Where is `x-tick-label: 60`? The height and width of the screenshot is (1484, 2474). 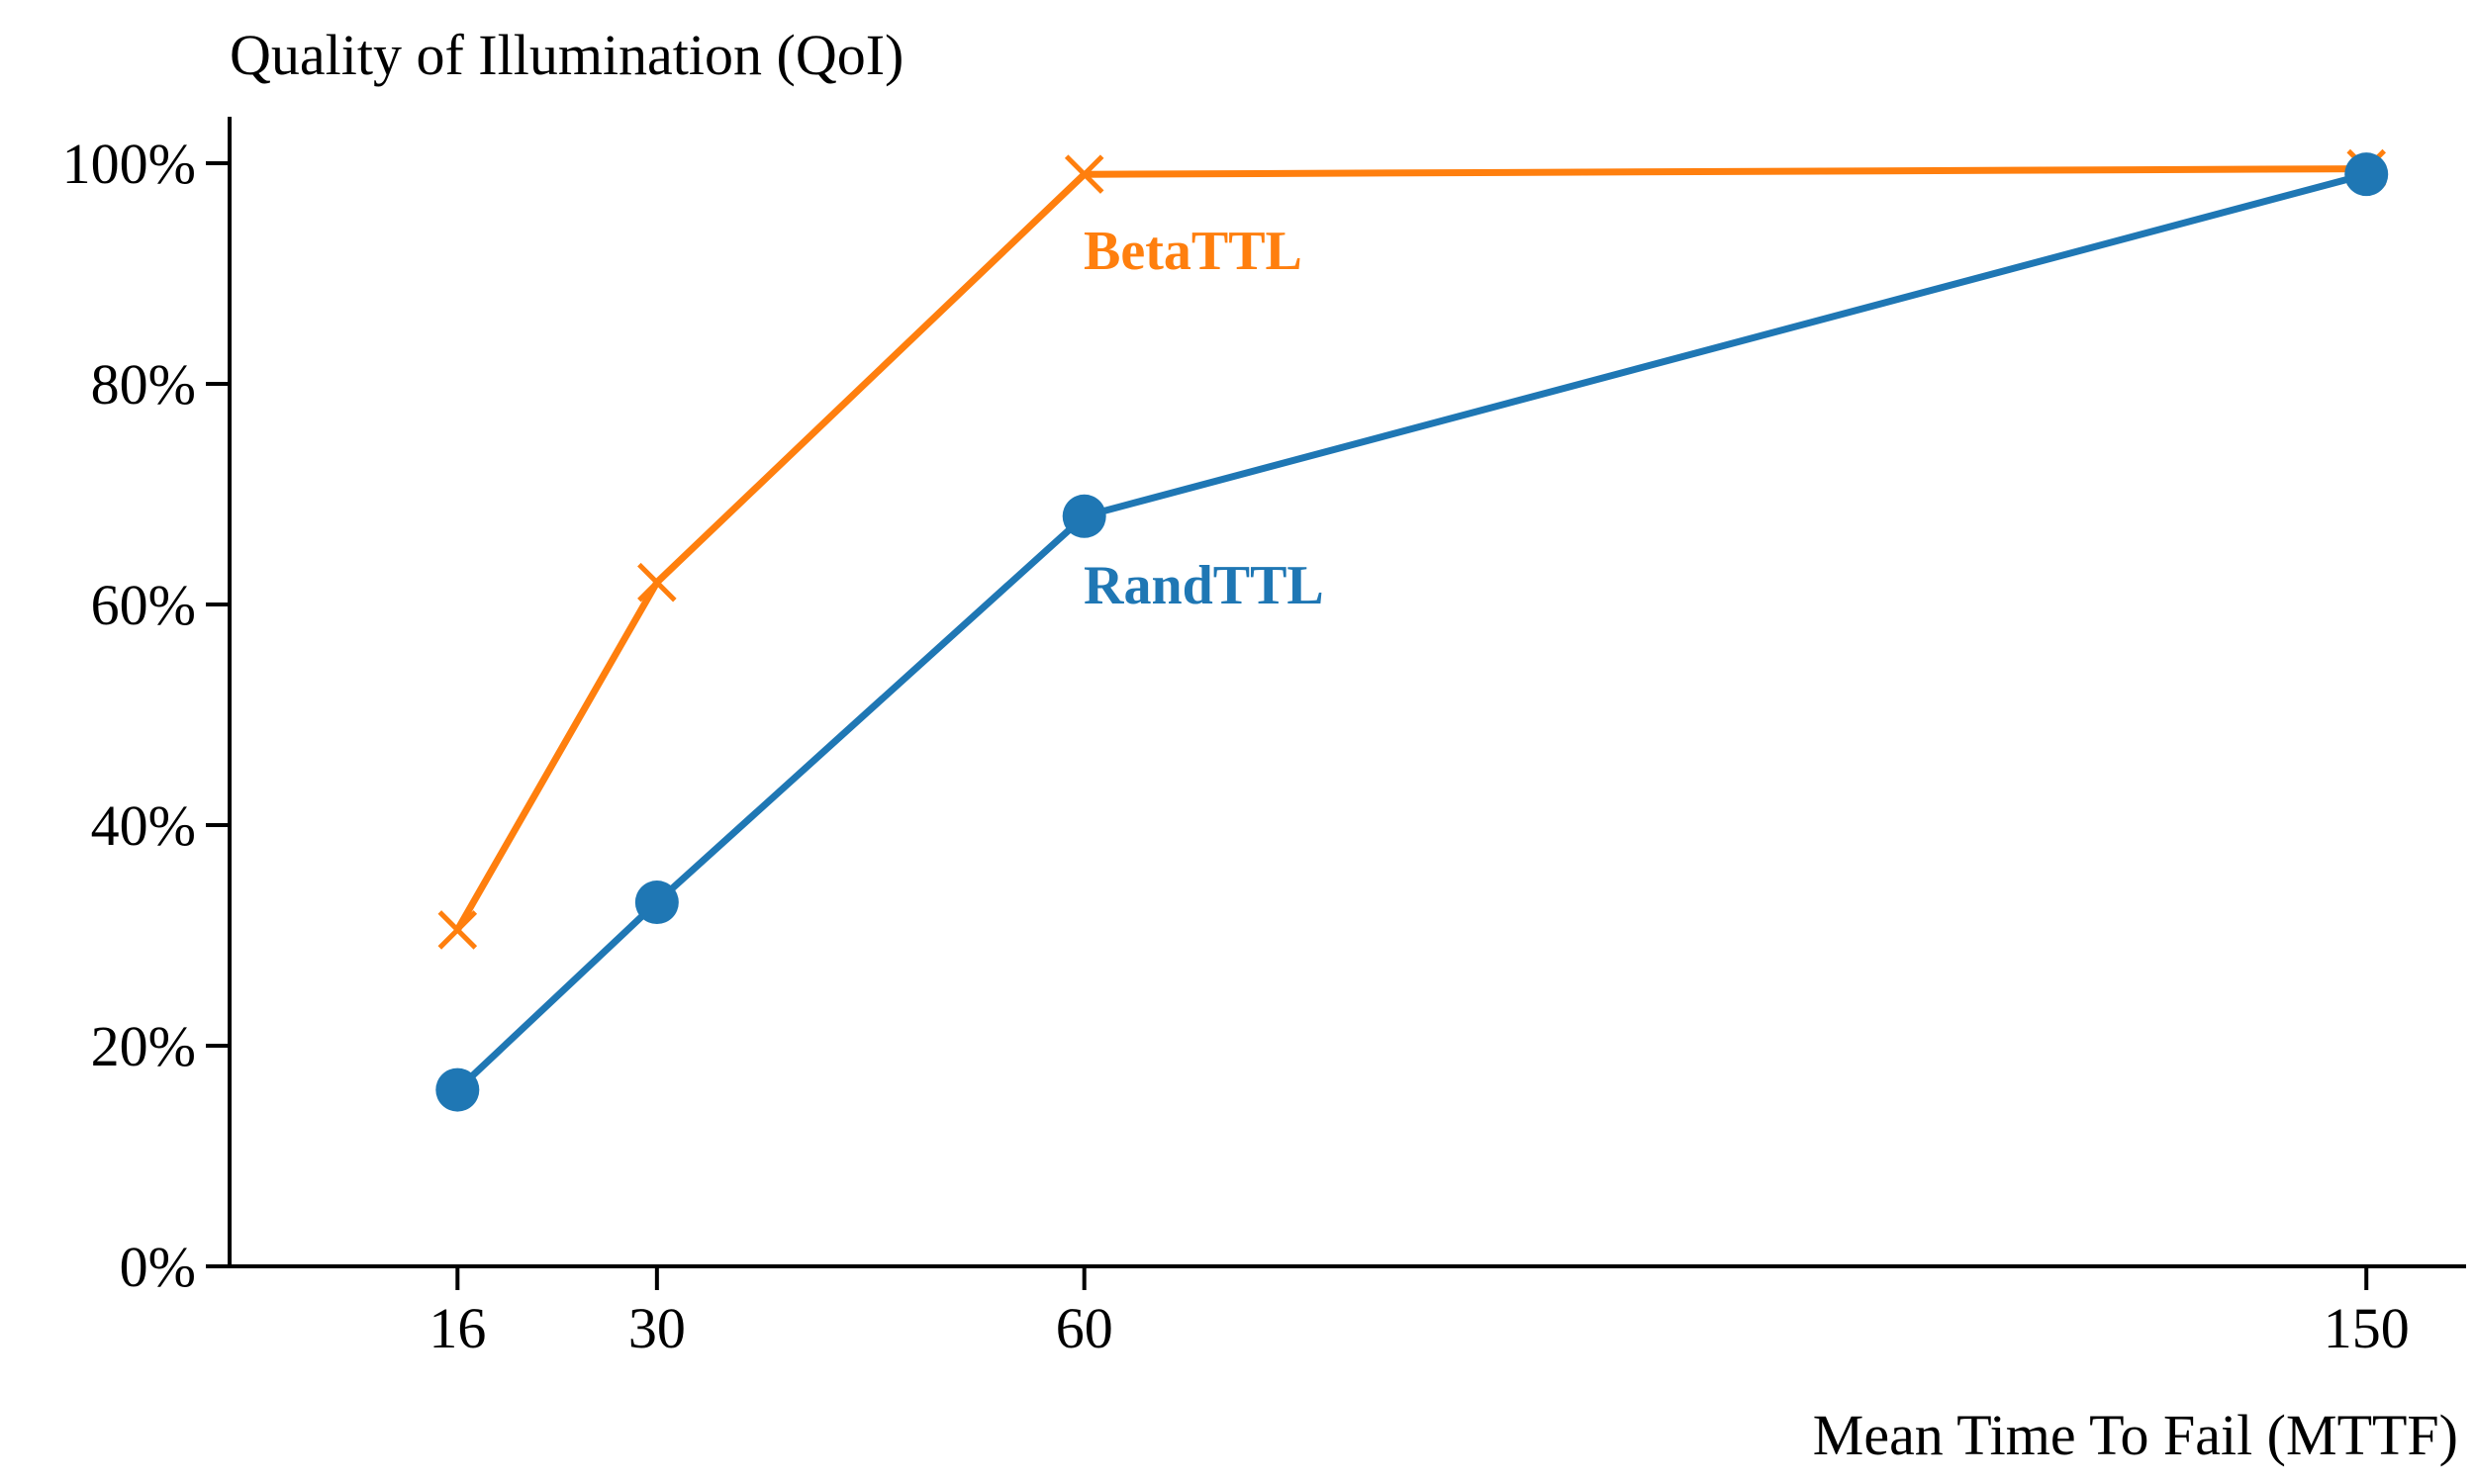 x-tick-label: 60 is located at coordinates (1085, 1328).